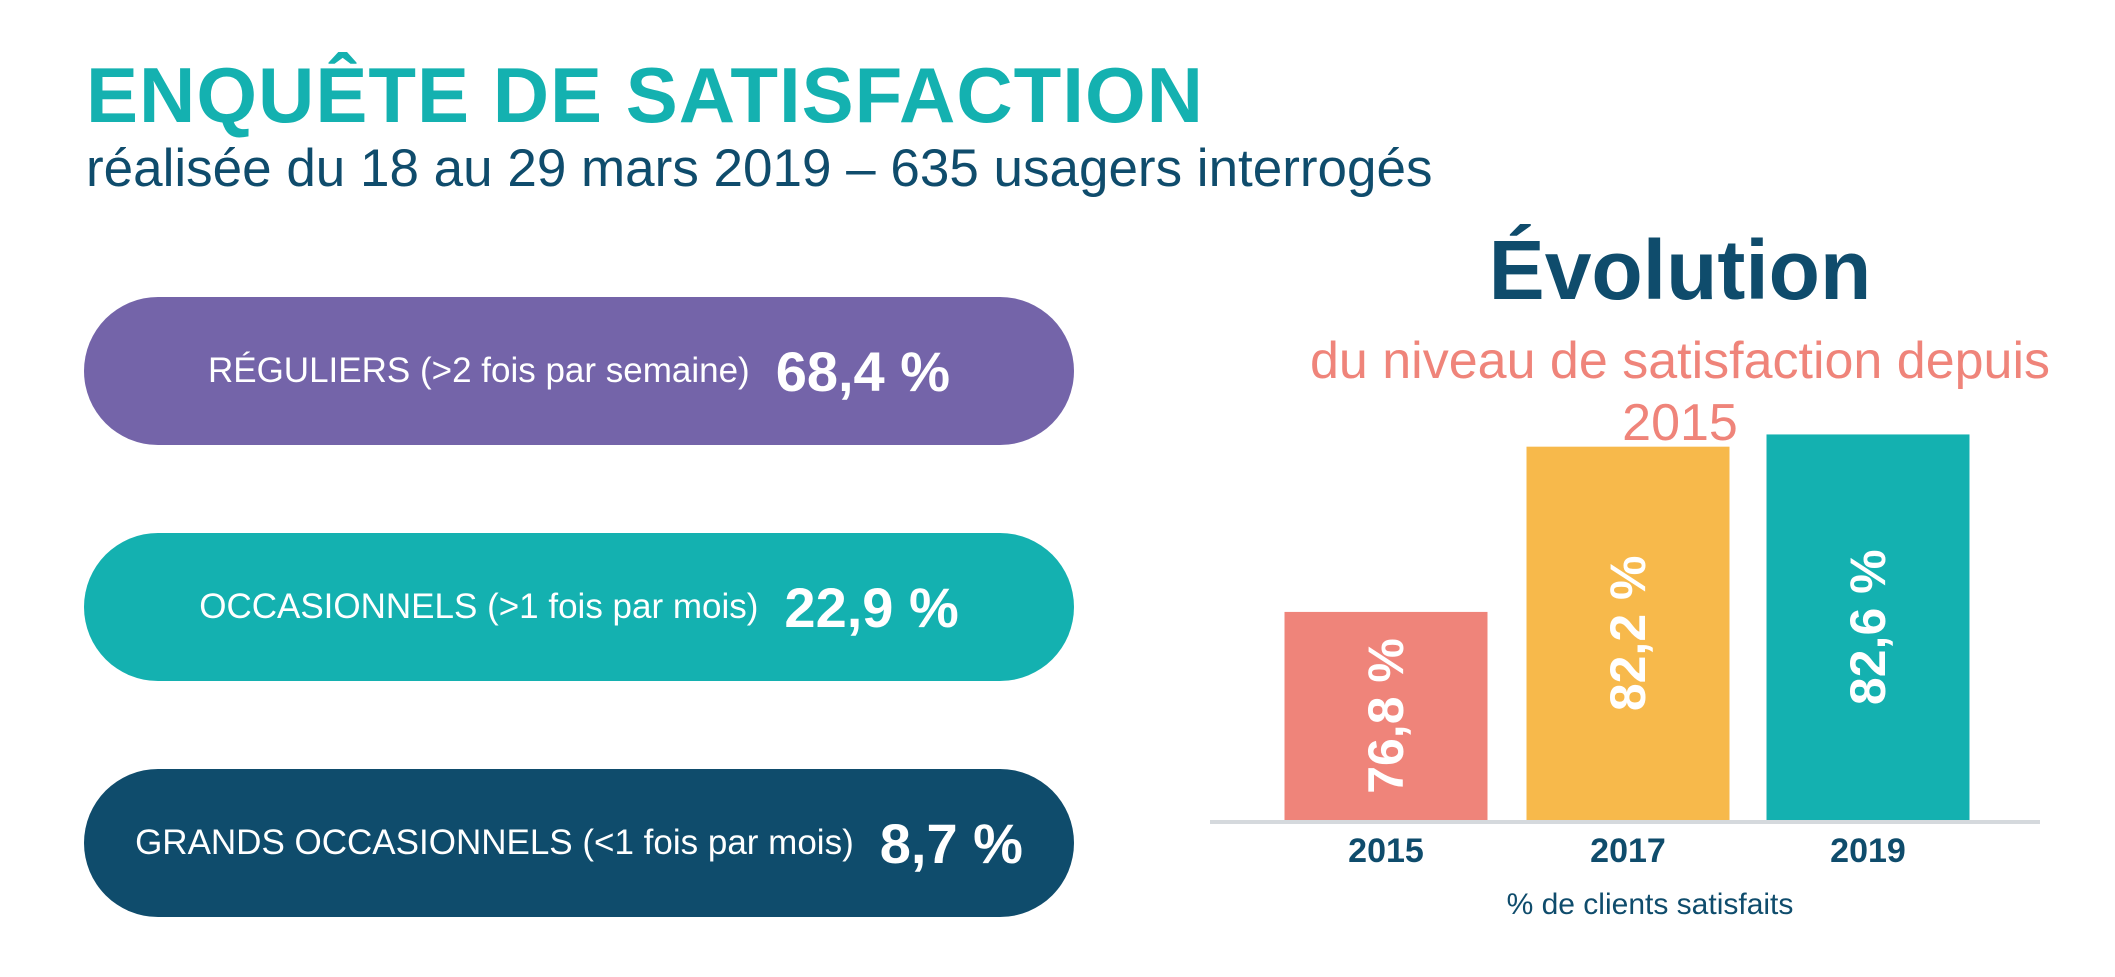 This screenshot has height=977, width=2115. I want to click on bar-value-label-2019: 82,6 %, so click(1868, 627).